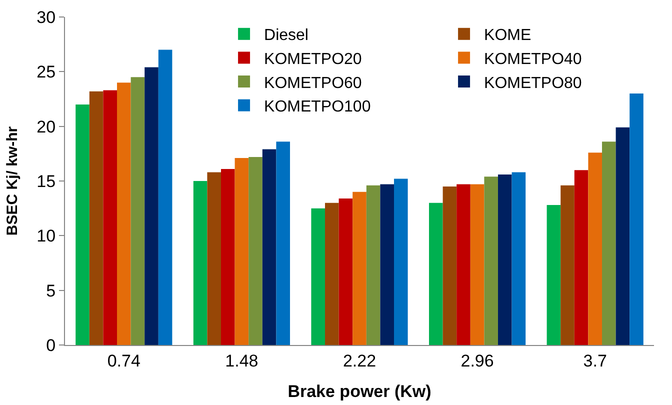 This screenshot has width=672, height=405. What do you see at coordinates (51, 345) in the screenshot?
I see `y-tick-label: 0` at bounding box center [51, 345].